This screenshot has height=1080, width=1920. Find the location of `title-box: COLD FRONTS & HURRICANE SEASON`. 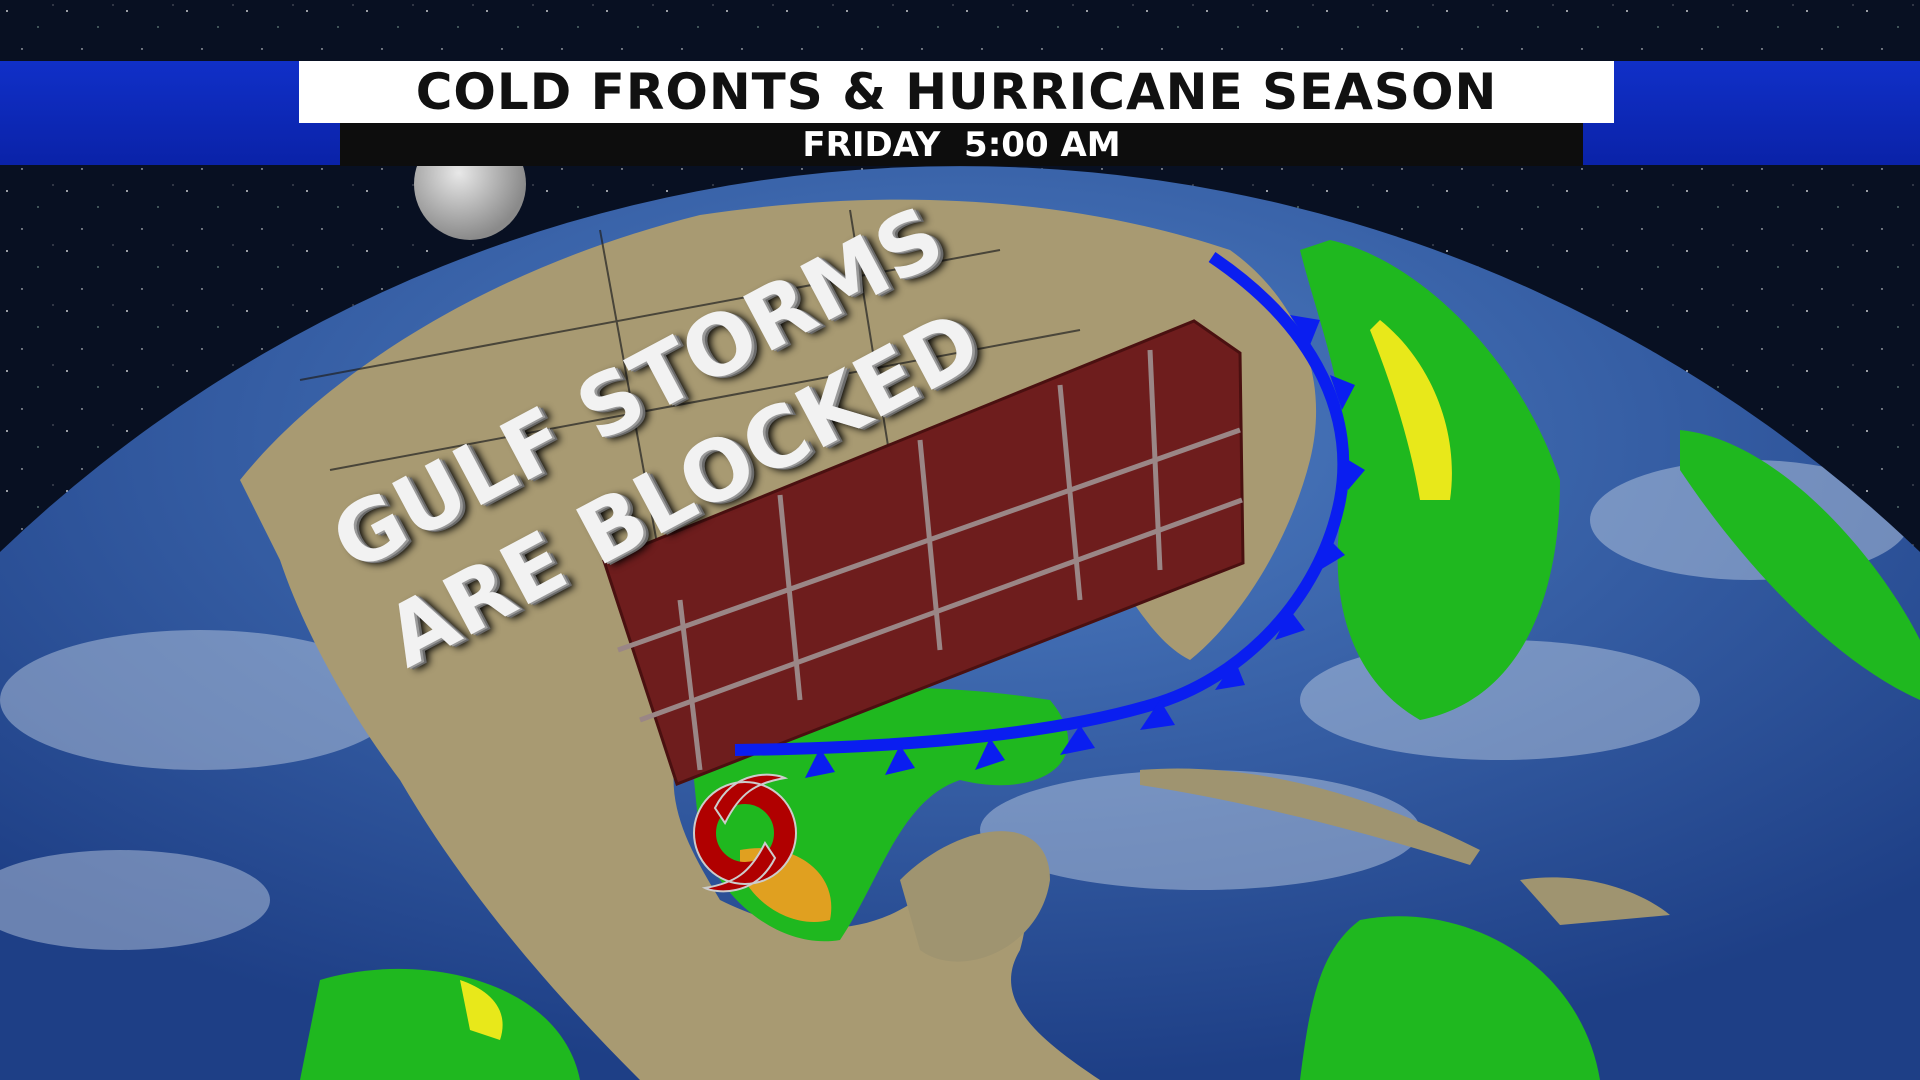

title-box: COLD FRONTS & HURRICANE SEASON is located at coordinates (956, 92).